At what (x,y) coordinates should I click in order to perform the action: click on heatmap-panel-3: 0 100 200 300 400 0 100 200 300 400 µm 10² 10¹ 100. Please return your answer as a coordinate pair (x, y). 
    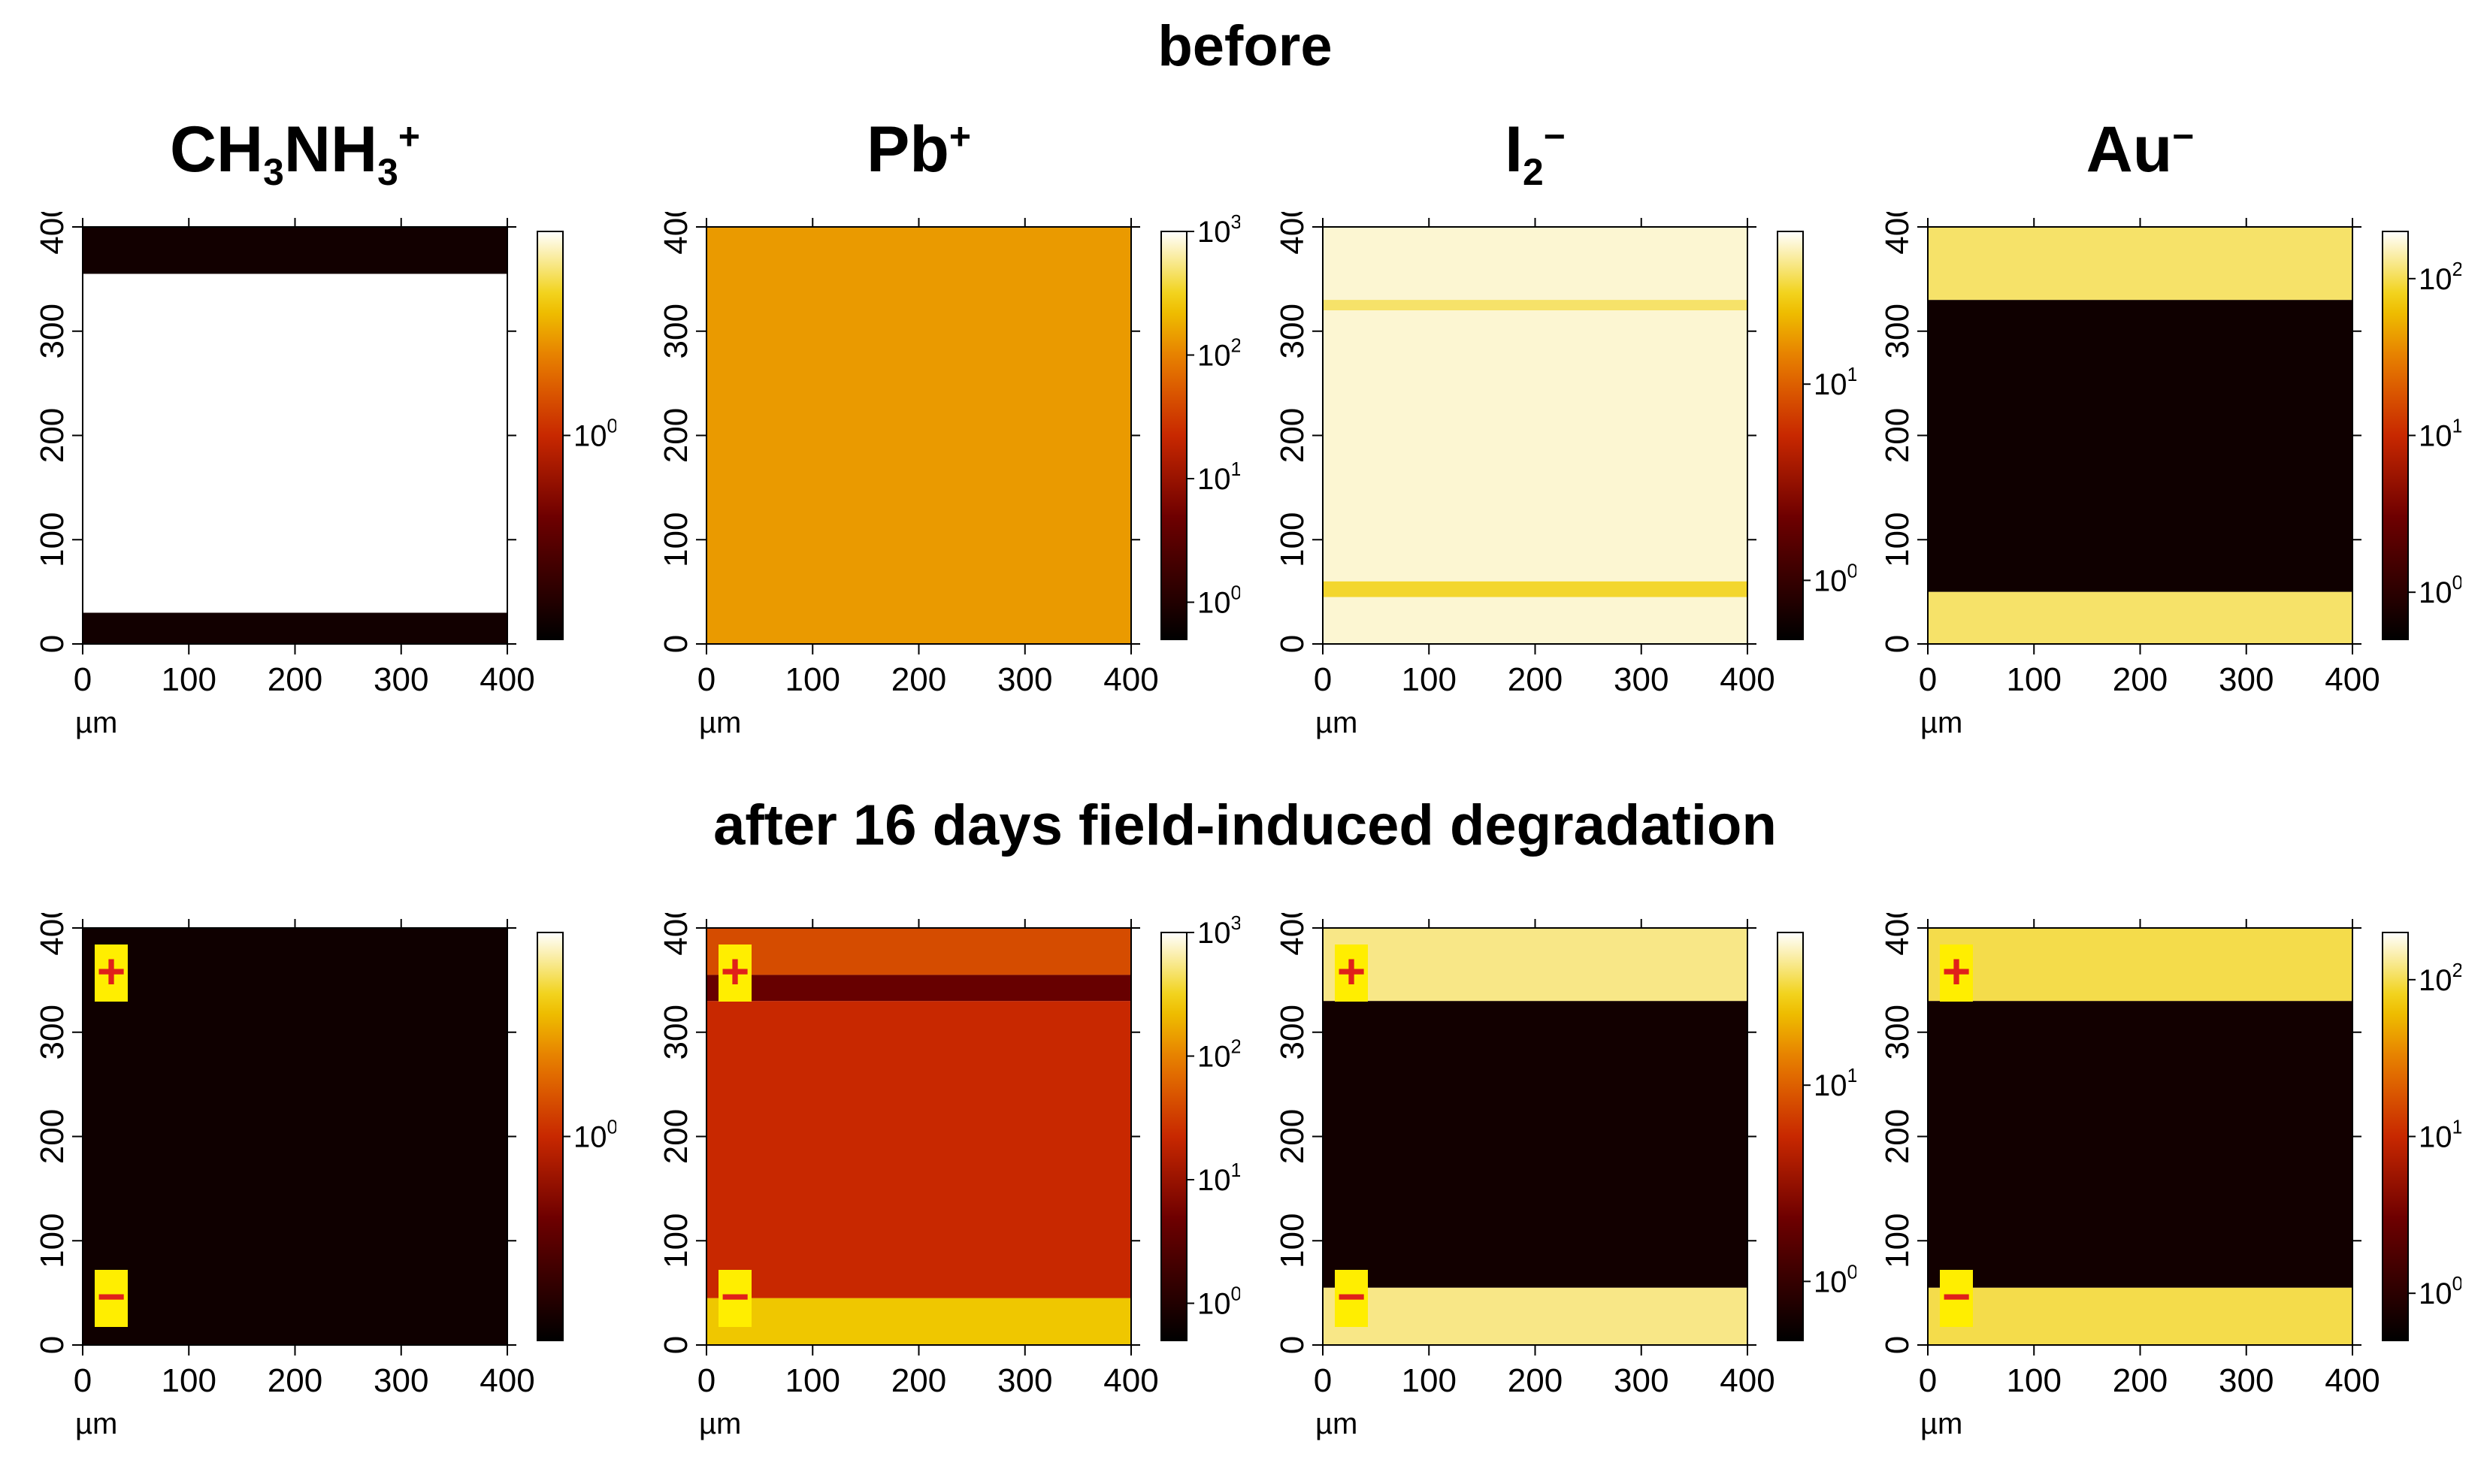
    Looking at the image, I should click on (2170, 476).